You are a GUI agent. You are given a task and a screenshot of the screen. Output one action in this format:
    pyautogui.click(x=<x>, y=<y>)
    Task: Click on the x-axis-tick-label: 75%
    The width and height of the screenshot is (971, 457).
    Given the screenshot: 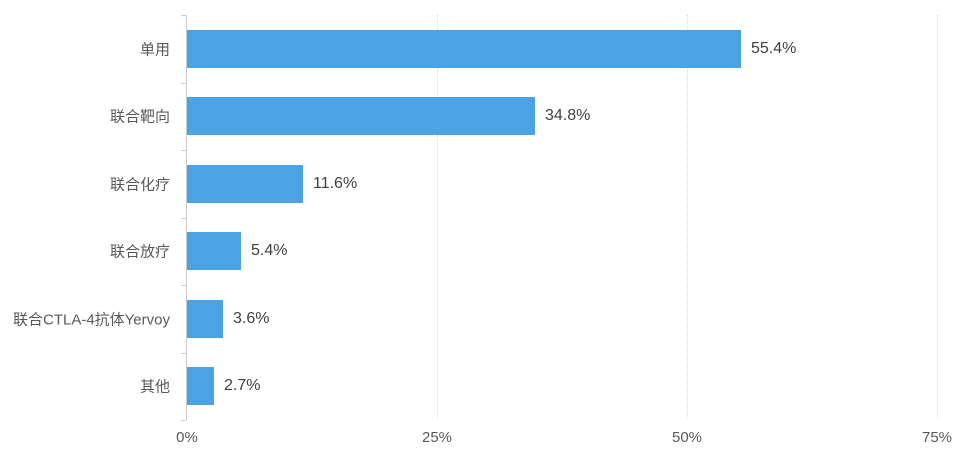 What is the action you would take?
    pyautogui.click(x=937, y=437)
    